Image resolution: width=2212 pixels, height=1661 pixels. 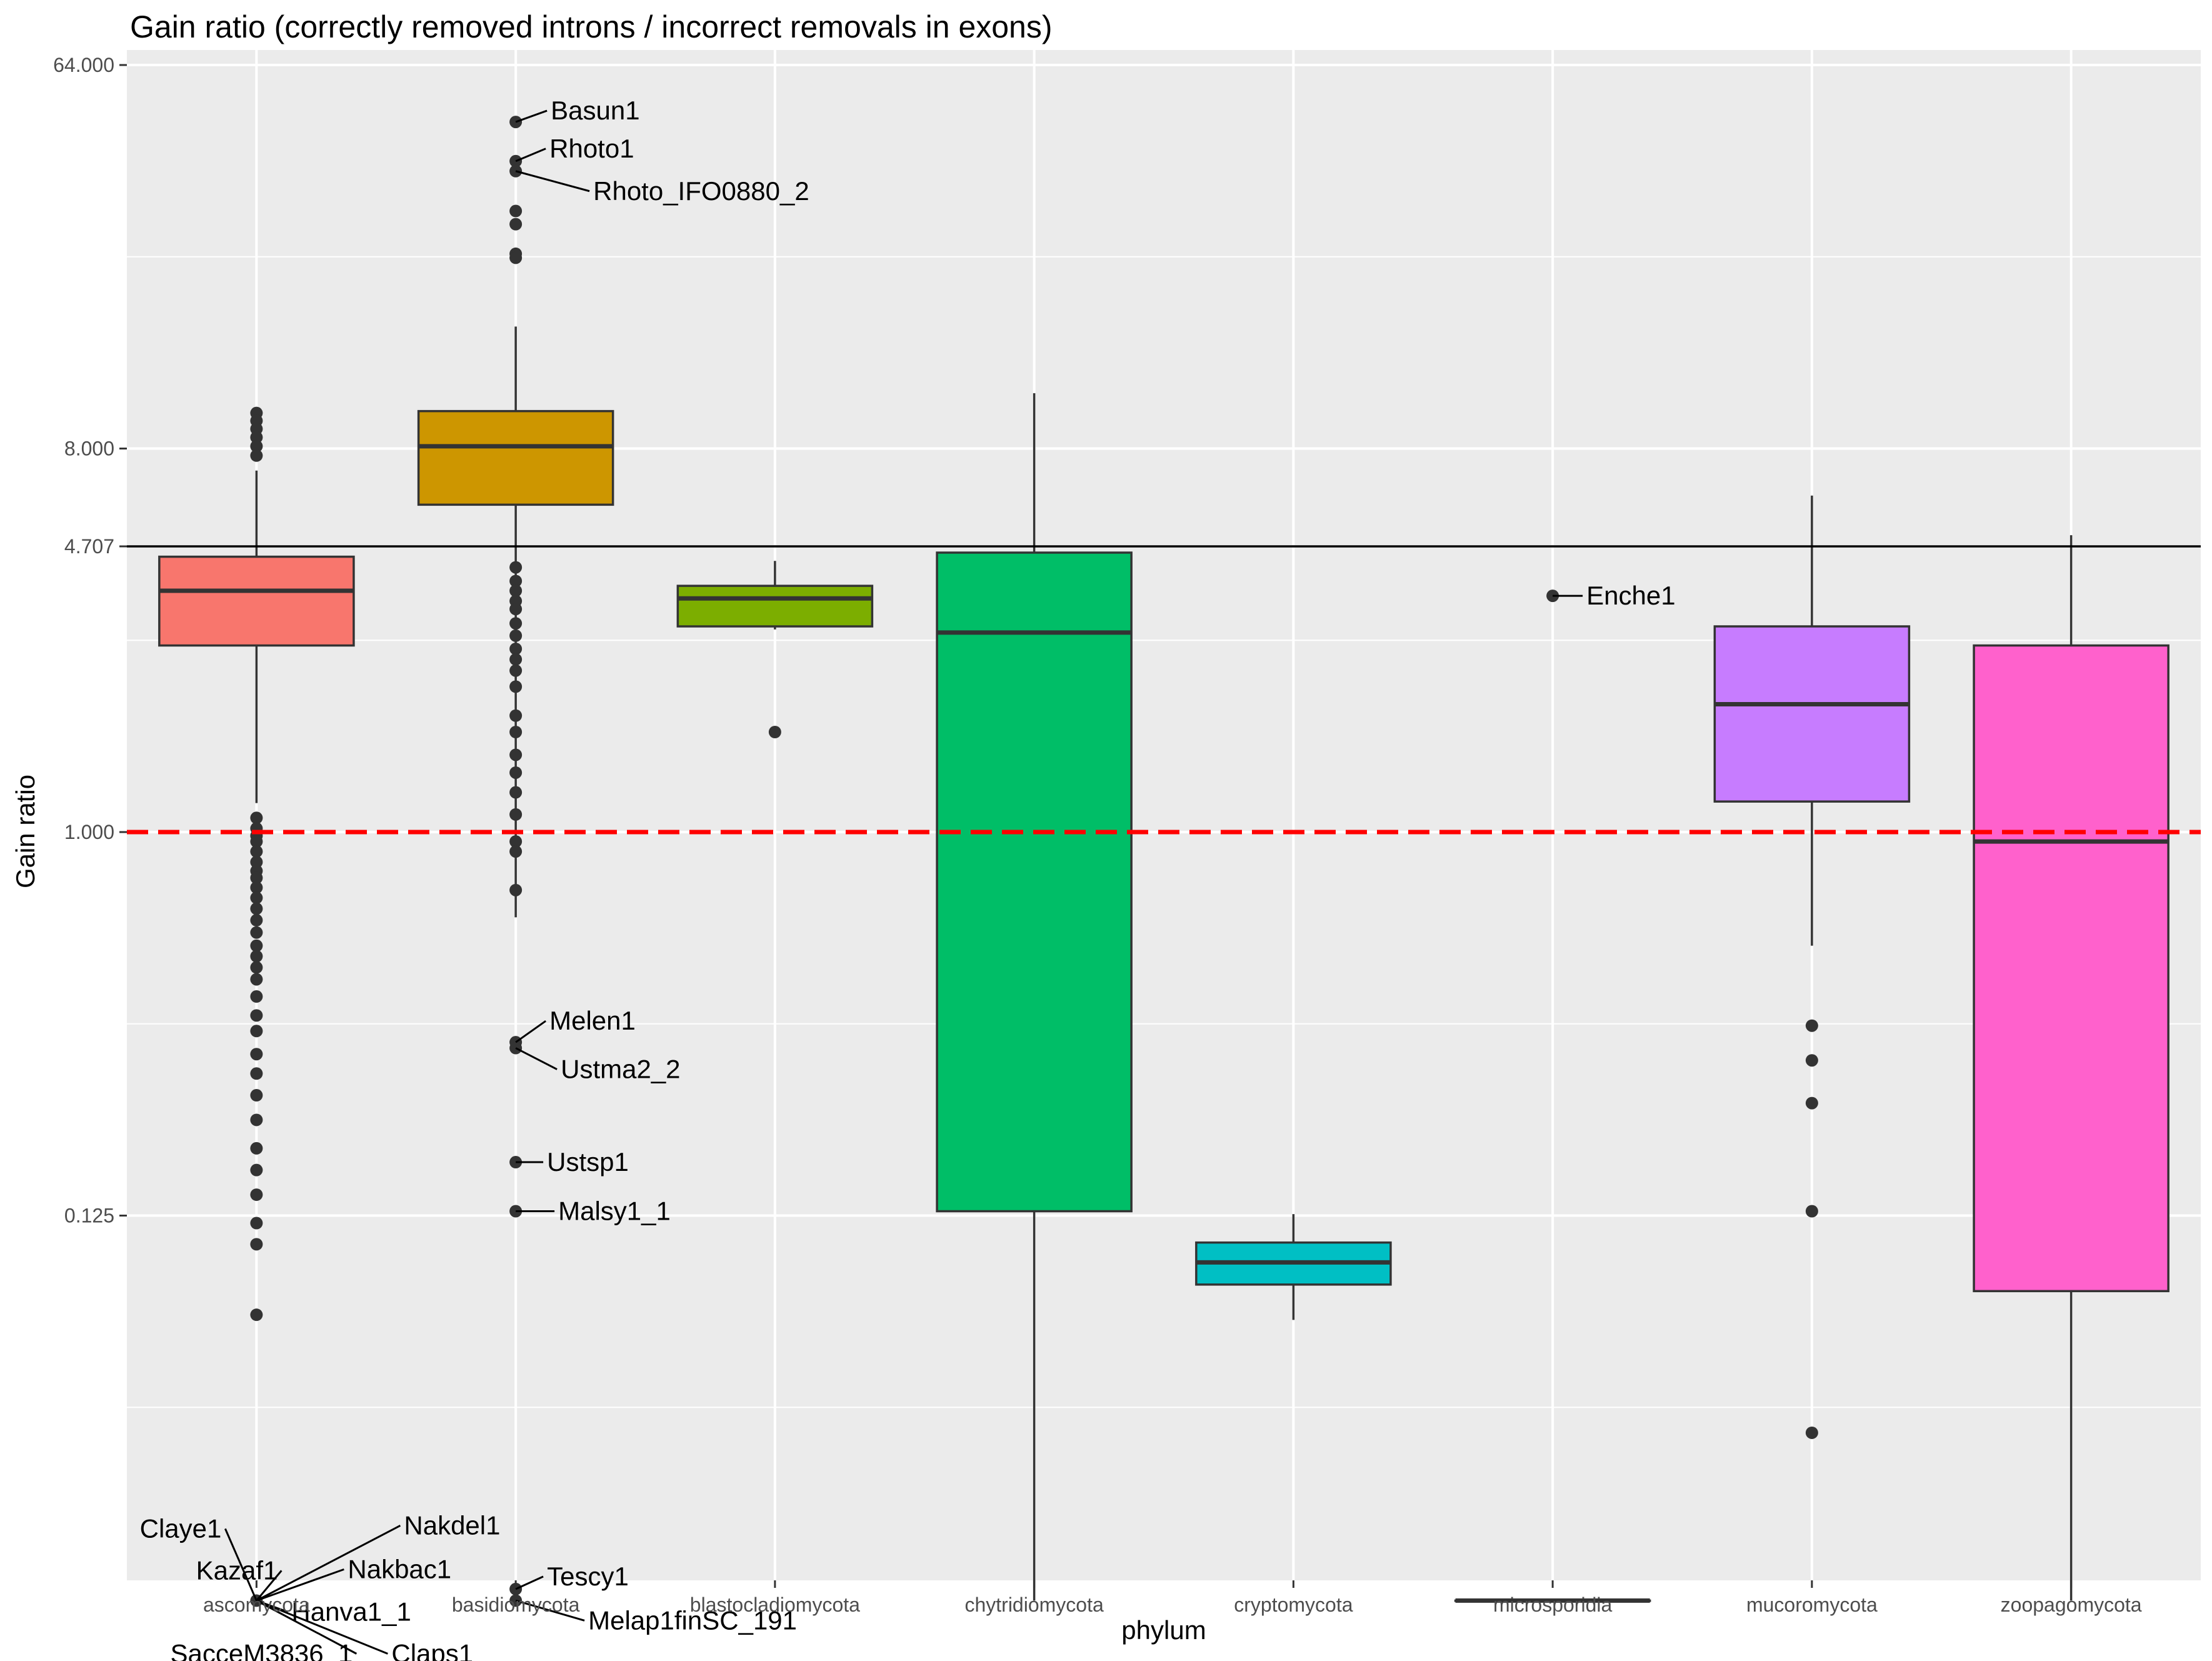 I want to click on annotation-label: SacceM3836_1, so click(x=262, y=1649).